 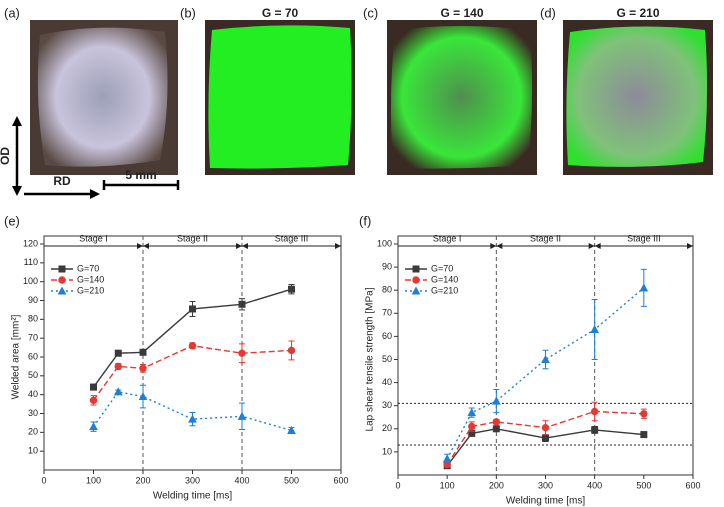 What do you see at coordinates (188, 12) in the screenshot?
I see `panel-label: (b)` at bounding box center [188, 12].